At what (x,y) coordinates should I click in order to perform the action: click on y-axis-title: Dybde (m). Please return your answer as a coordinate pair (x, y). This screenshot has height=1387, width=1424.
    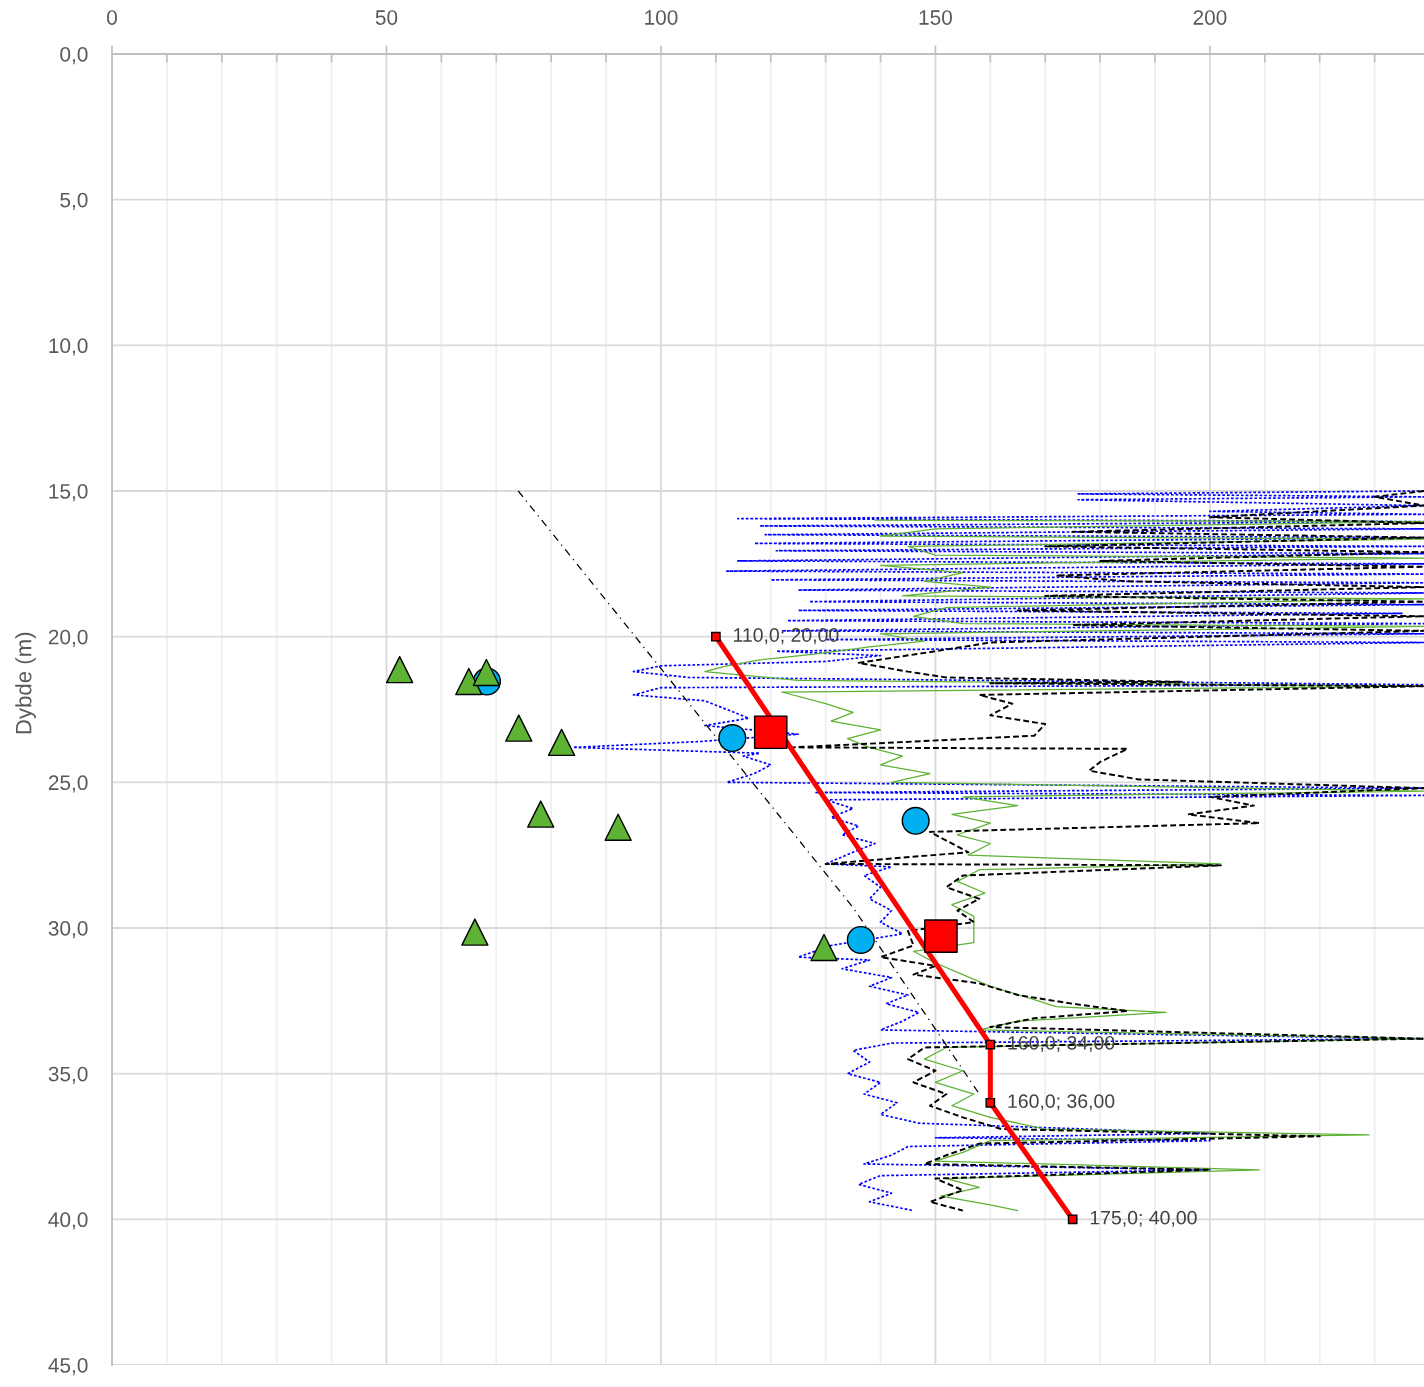
    Looking at the image, I should click on (25, 683).